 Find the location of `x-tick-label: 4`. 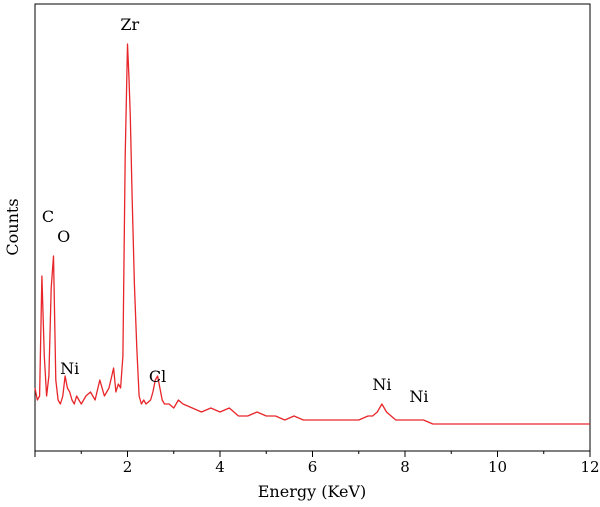

x-tick-label: 4 is located at coordinates (220, 467).